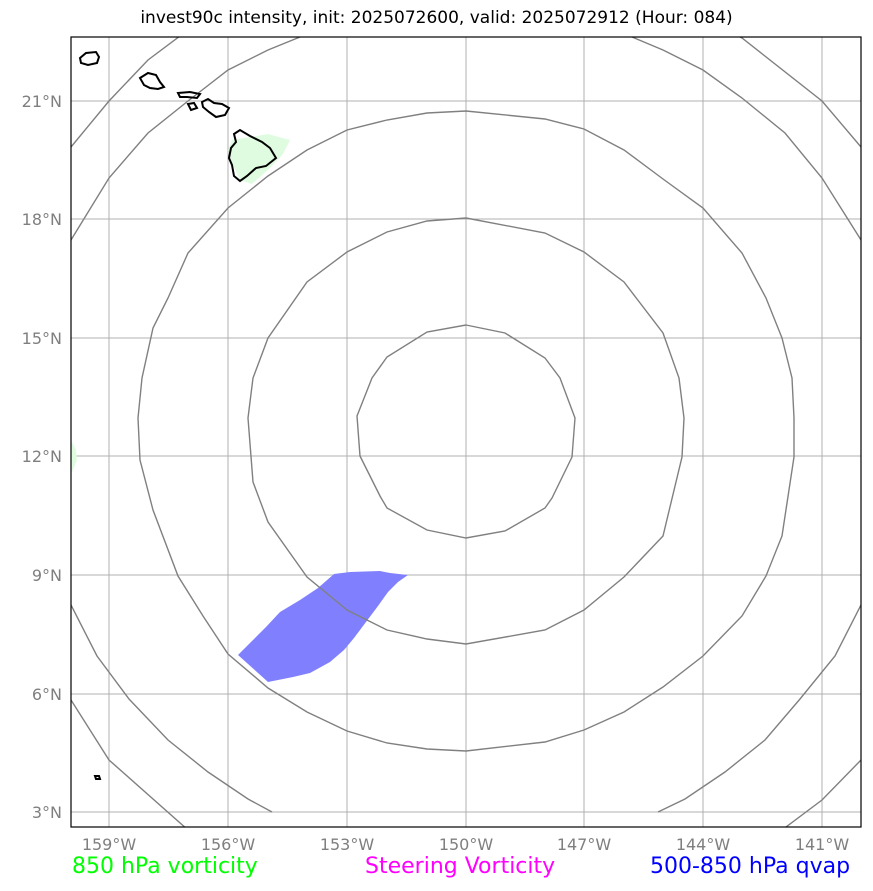  Describe the element at coordinates (109, 844) in the screenshot. I see `lon-label-159w: 159°W` at that location.